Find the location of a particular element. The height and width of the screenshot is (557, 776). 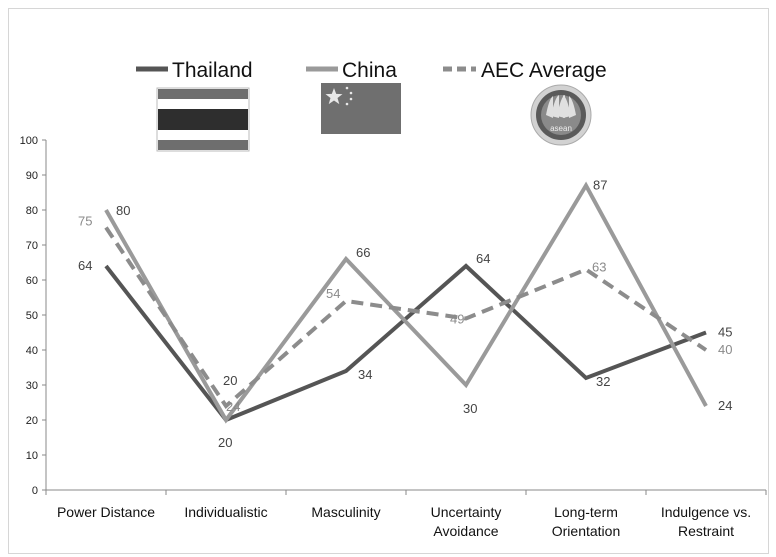

data-label: 87 is located at coordinates (600, 185).